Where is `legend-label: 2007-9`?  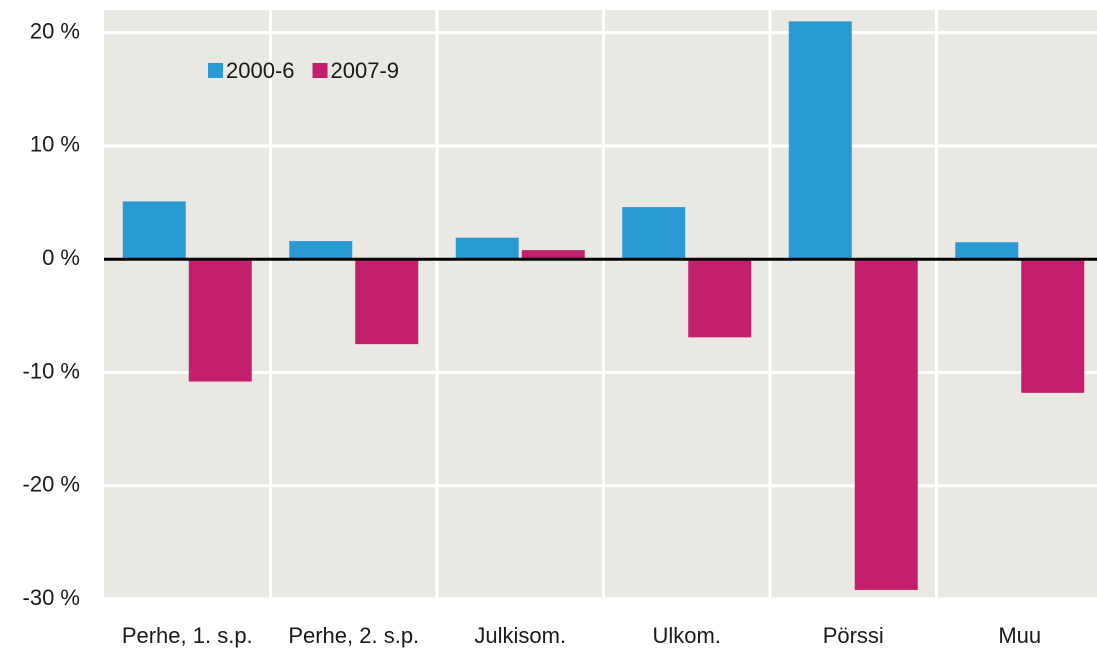 legend-label: 2007-9 is located at coordinates (365, 70).